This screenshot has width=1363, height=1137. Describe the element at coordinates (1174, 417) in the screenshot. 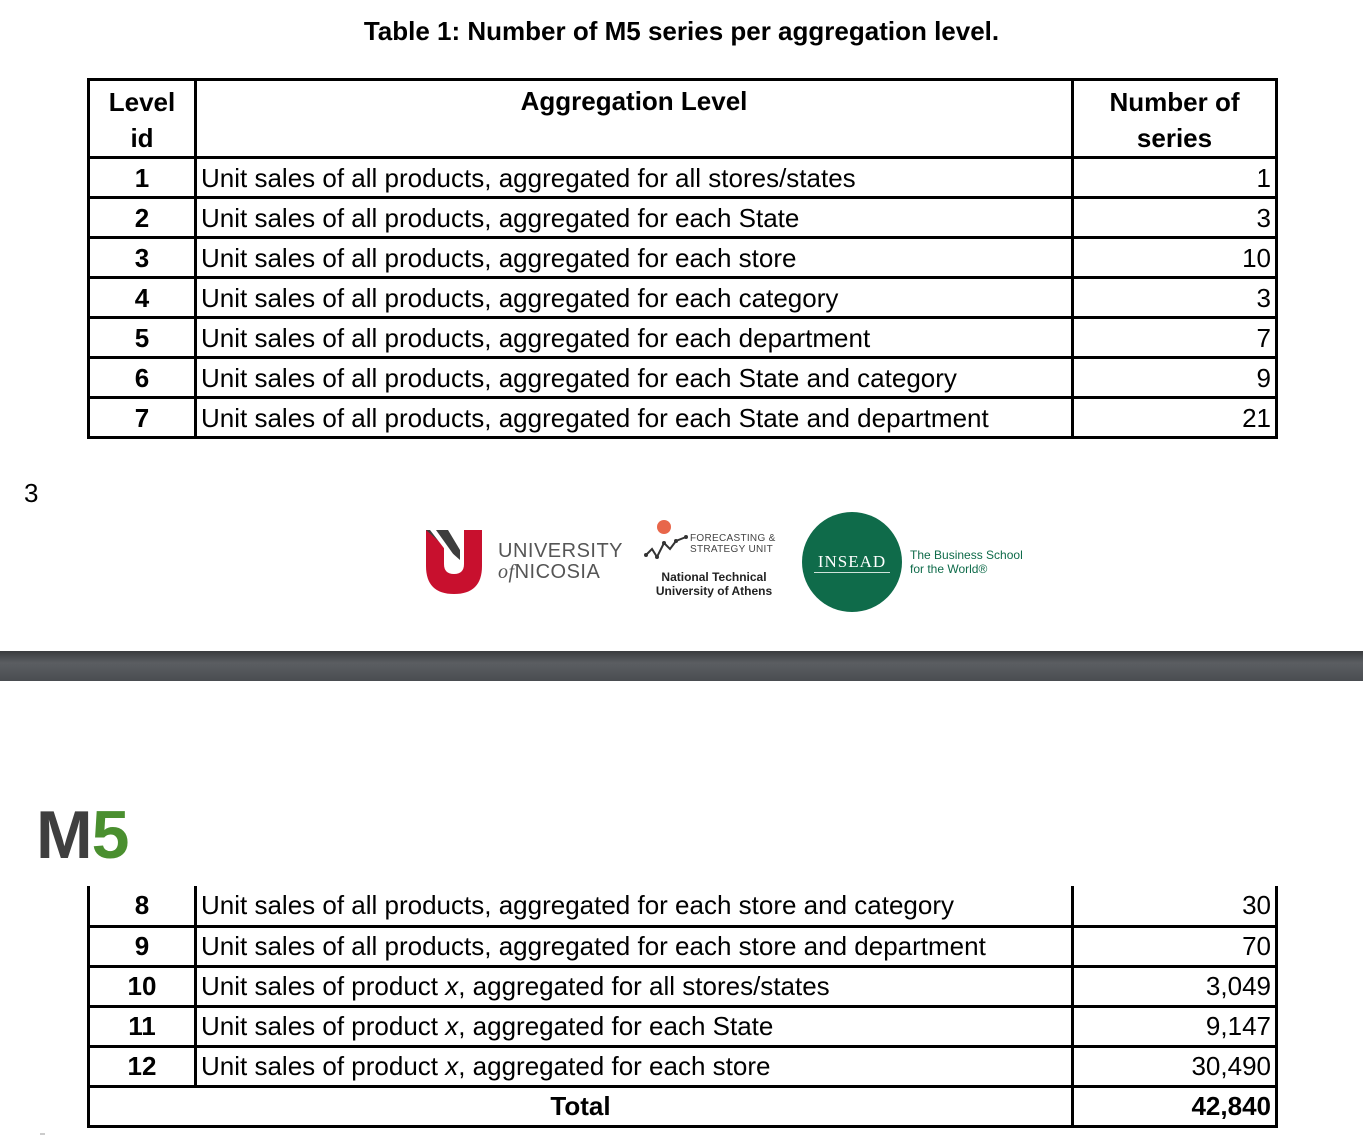

I see `series-count-cell: 21` at that location.